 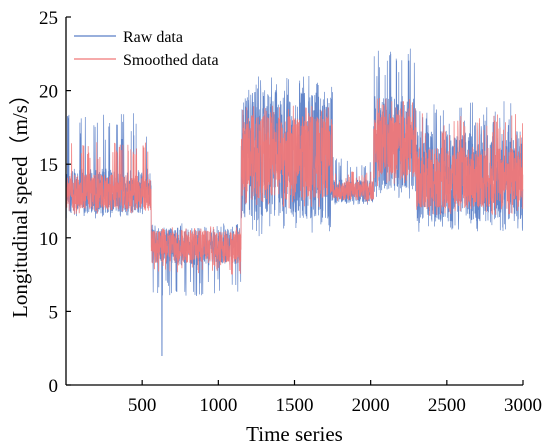 What do you see at coordinates (54, 312) in the screenshot?
I see `y-tick-label: 5` at bounding box center [54, 312].